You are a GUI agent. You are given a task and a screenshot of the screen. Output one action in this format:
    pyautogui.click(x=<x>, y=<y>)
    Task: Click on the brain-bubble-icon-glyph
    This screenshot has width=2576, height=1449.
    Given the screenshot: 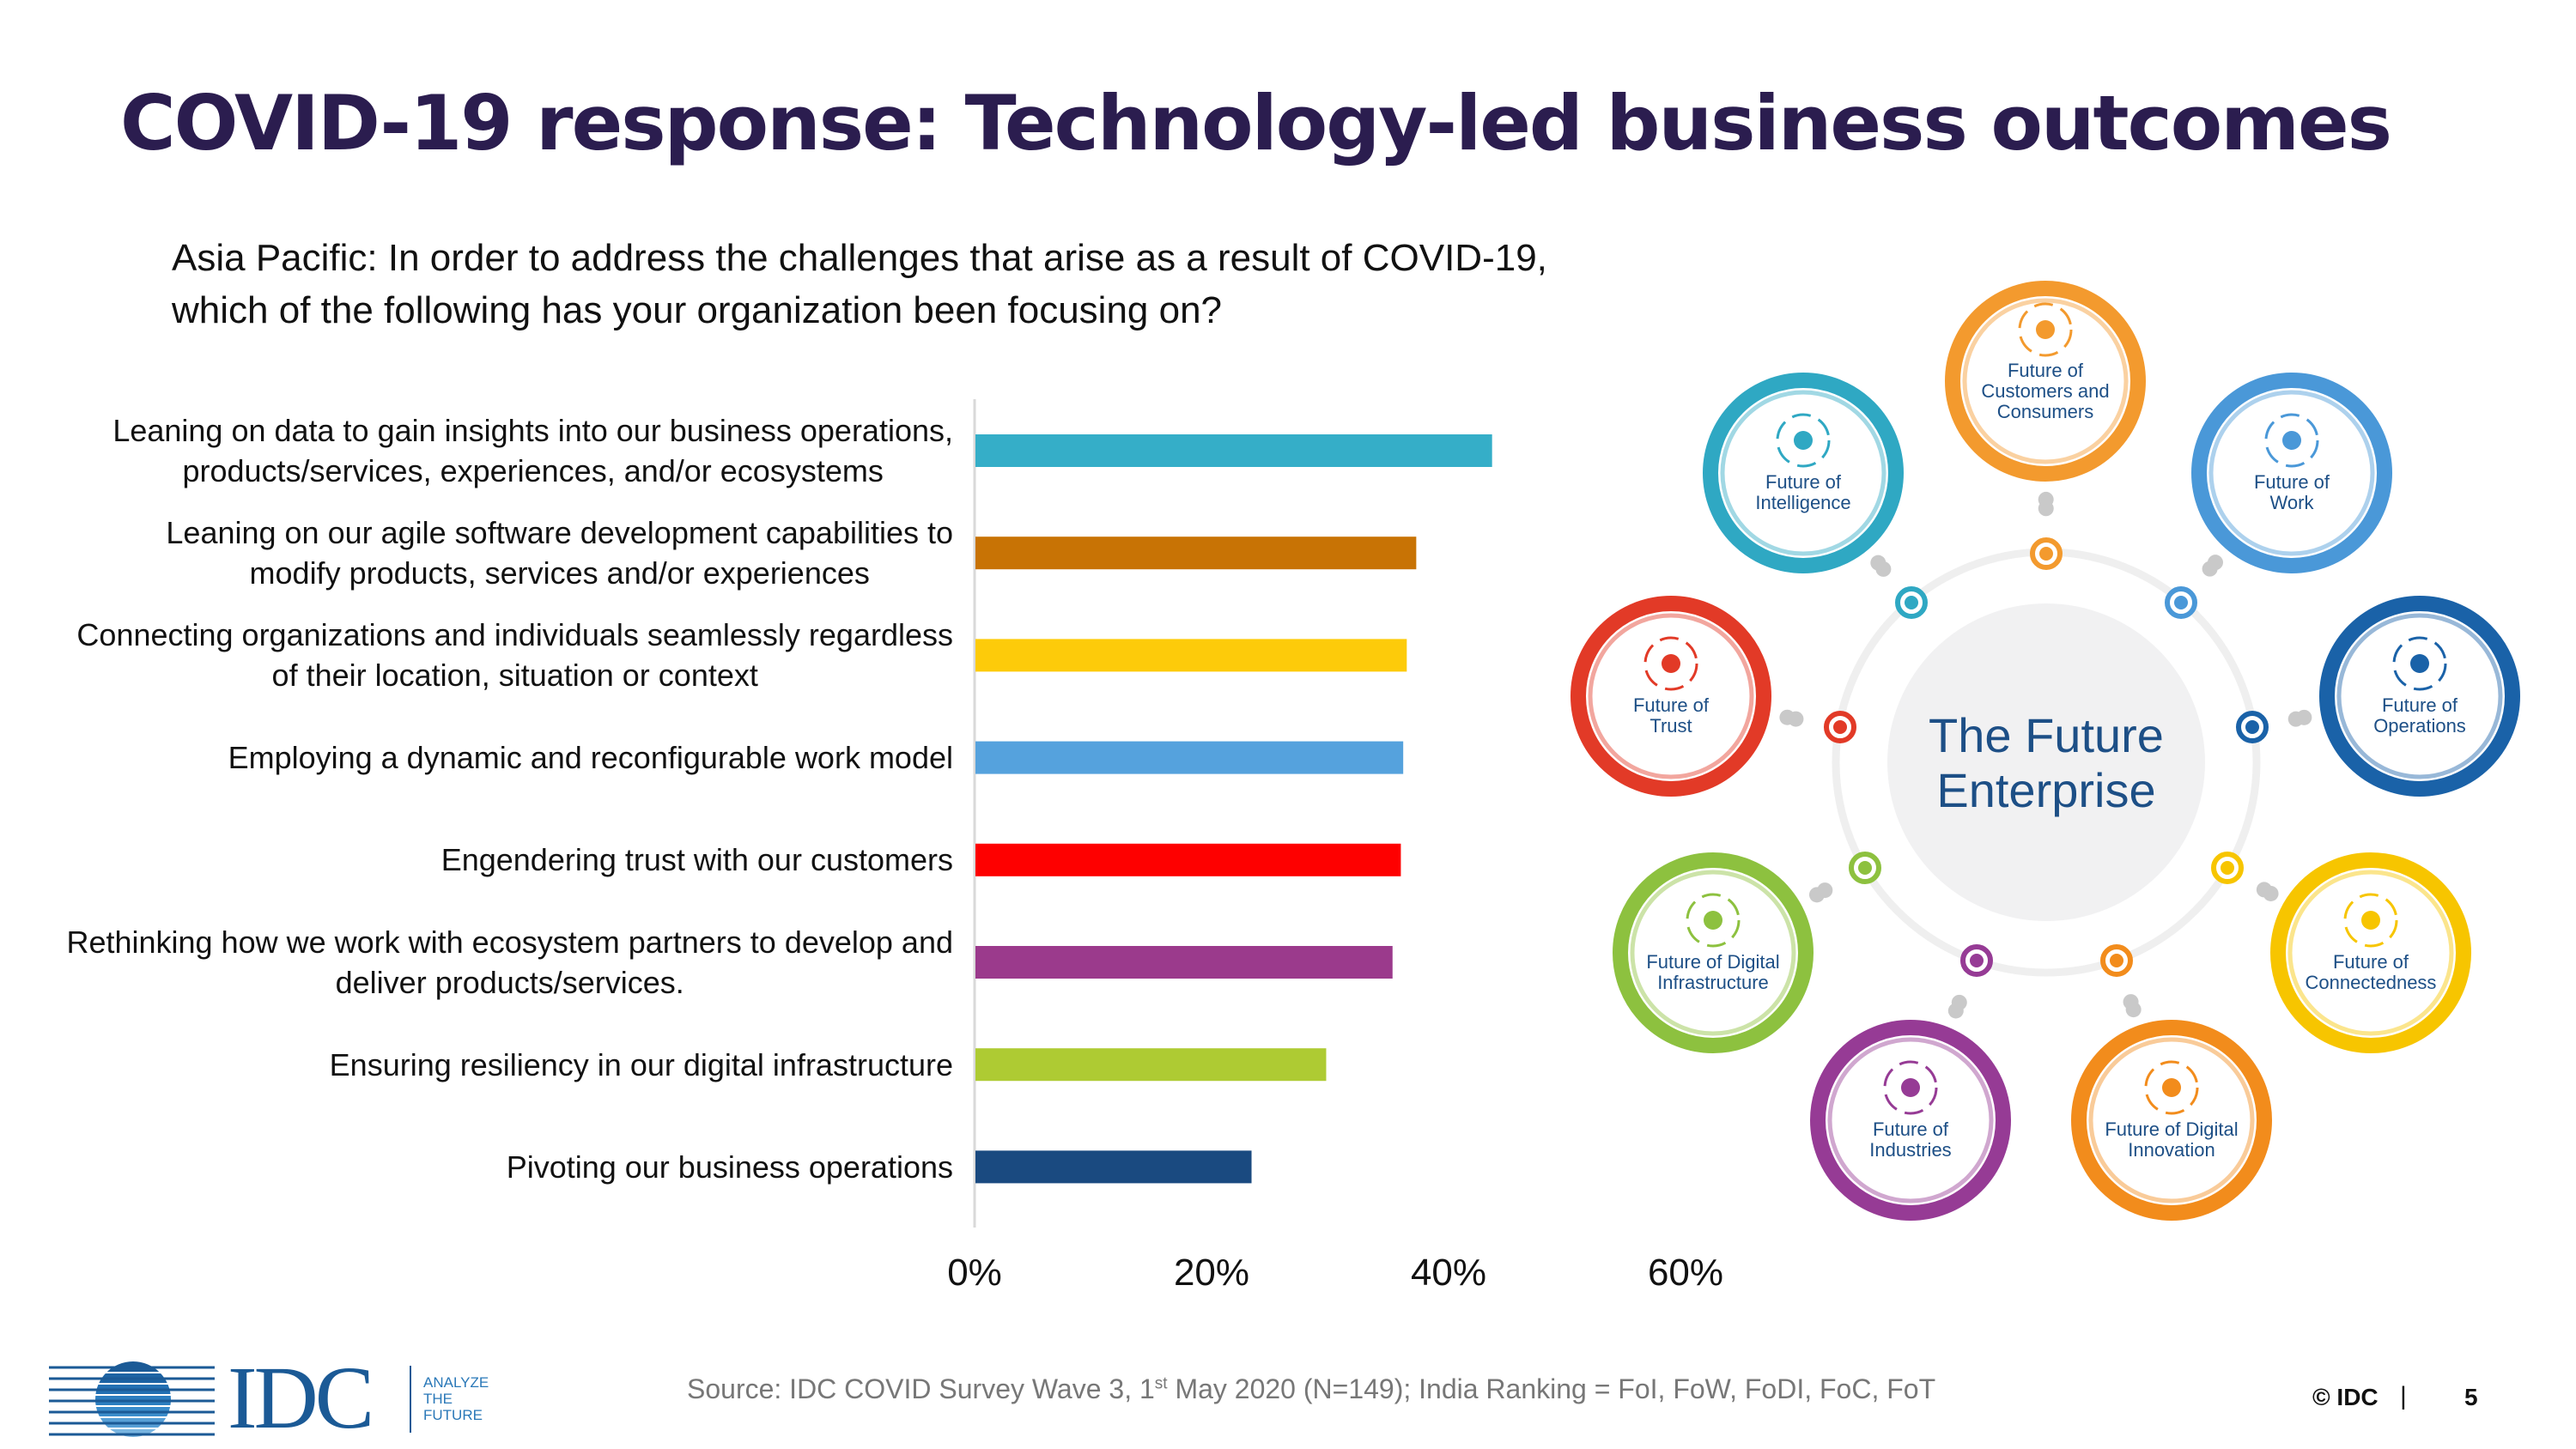 What is the action you would take?
    pyautogui.click(x=2171, y=1087)
    